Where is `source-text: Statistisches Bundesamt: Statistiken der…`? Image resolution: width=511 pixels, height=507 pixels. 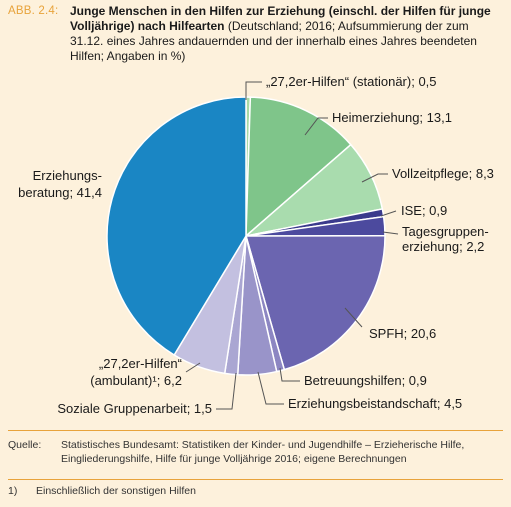
source-text: Statistisches Bundesamt: Statistiken der… is located at coordinates (263, 452).